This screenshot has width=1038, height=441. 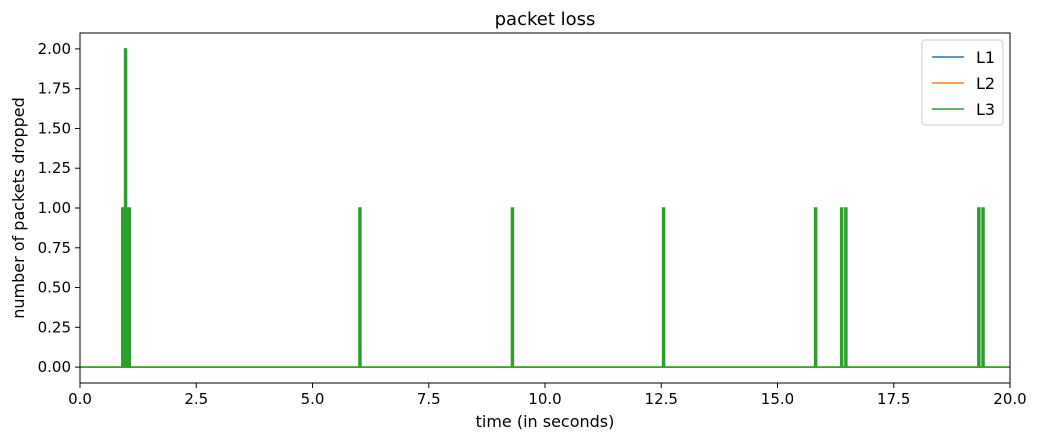 What do you see at coordinates (985, 109) in the screenshot?
I see `legend-label-l3: L3` at bounding box center [985, 109].